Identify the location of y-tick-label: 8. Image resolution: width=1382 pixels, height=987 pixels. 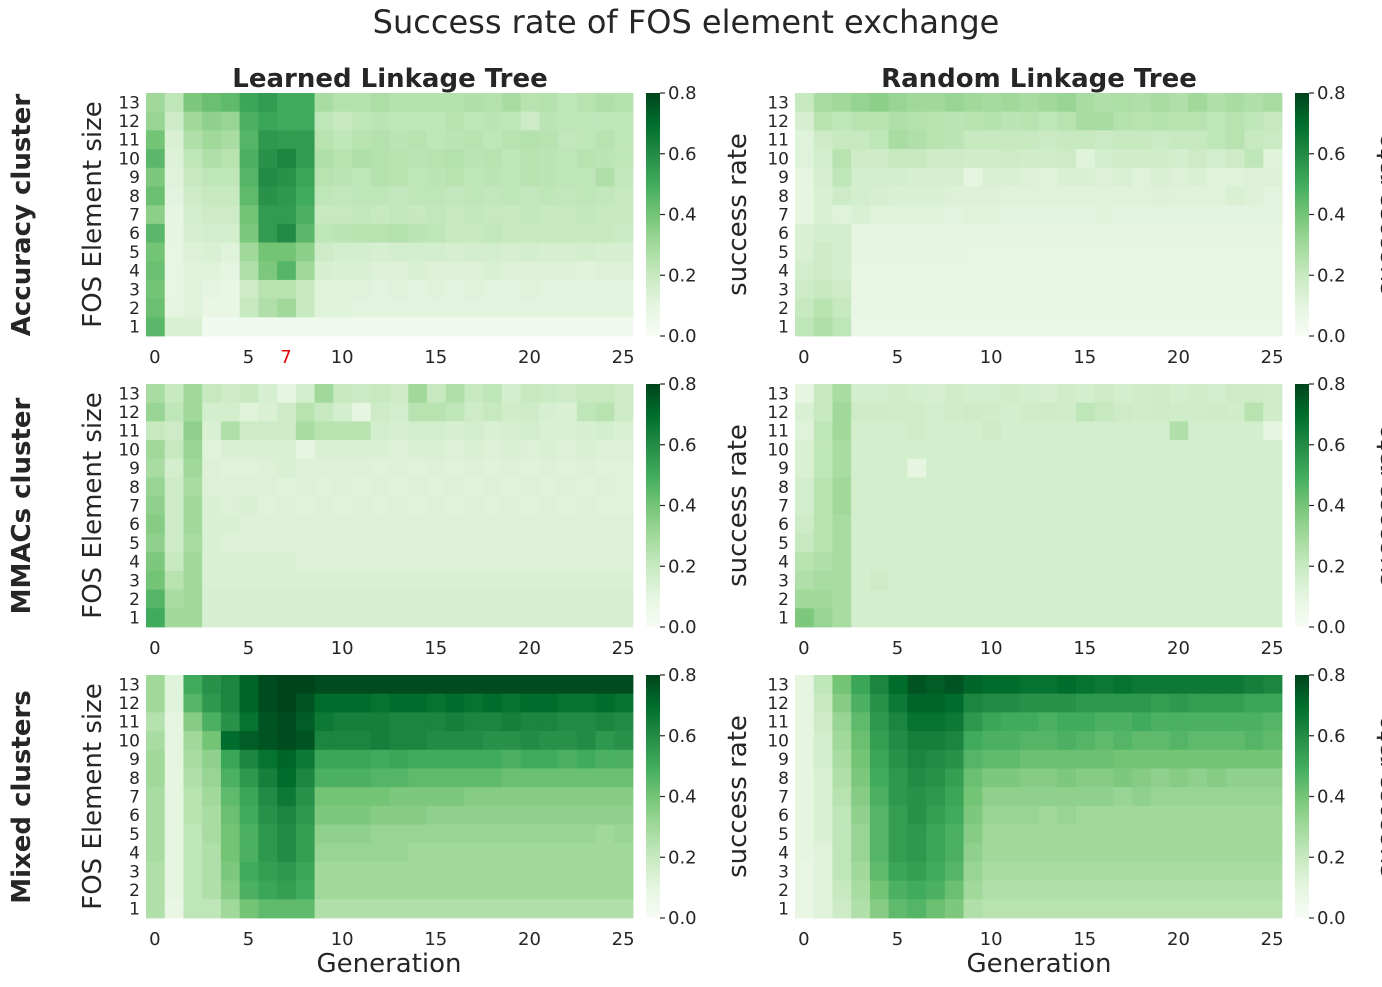
(134, 197).